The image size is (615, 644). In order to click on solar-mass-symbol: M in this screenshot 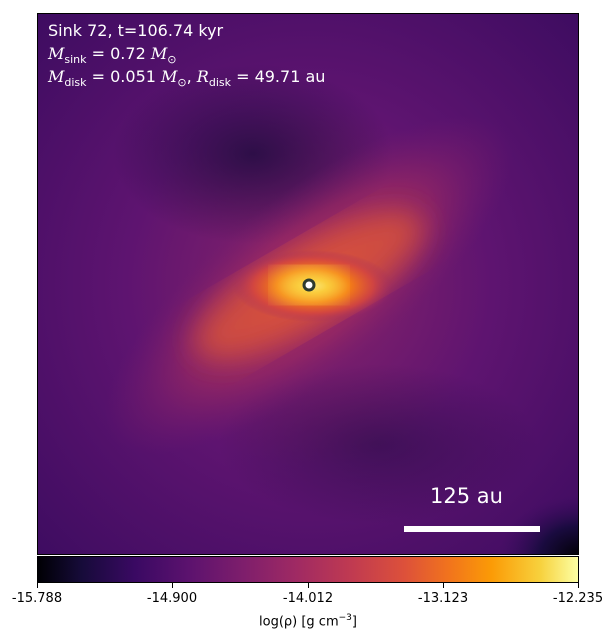, I will do `click(159, 53)`.